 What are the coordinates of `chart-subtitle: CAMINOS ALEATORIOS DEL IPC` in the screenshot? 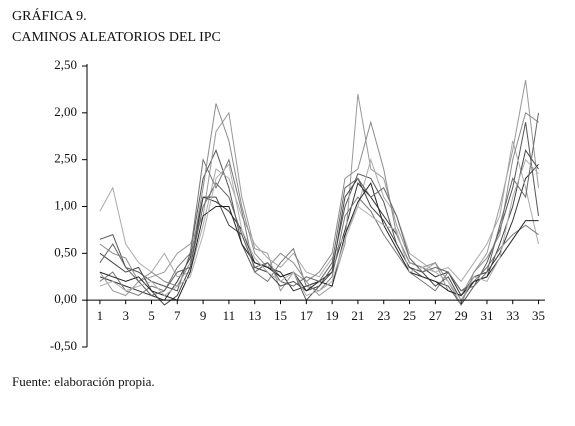 It's located at (116, 37).